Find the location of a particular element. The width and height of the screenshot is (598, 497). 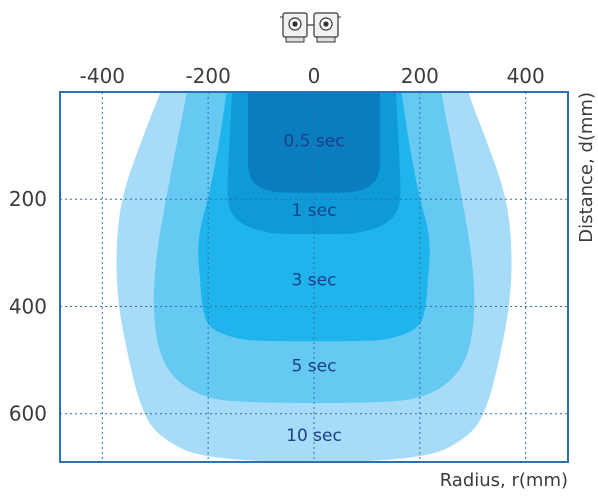

region-label: 5 sec is located at coordinates (314, 366).